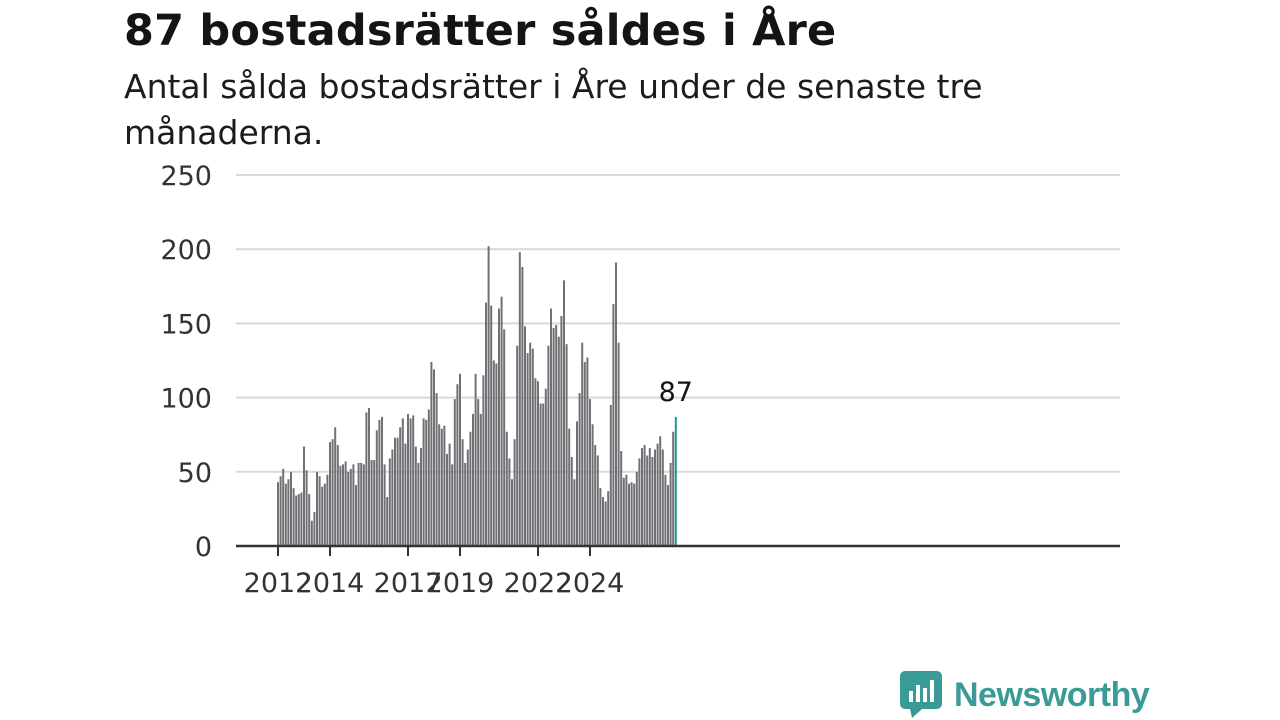 The height and width of the screenshot is (720, 1280). I want to click on y-tick-label: 150, so click(186, 324).